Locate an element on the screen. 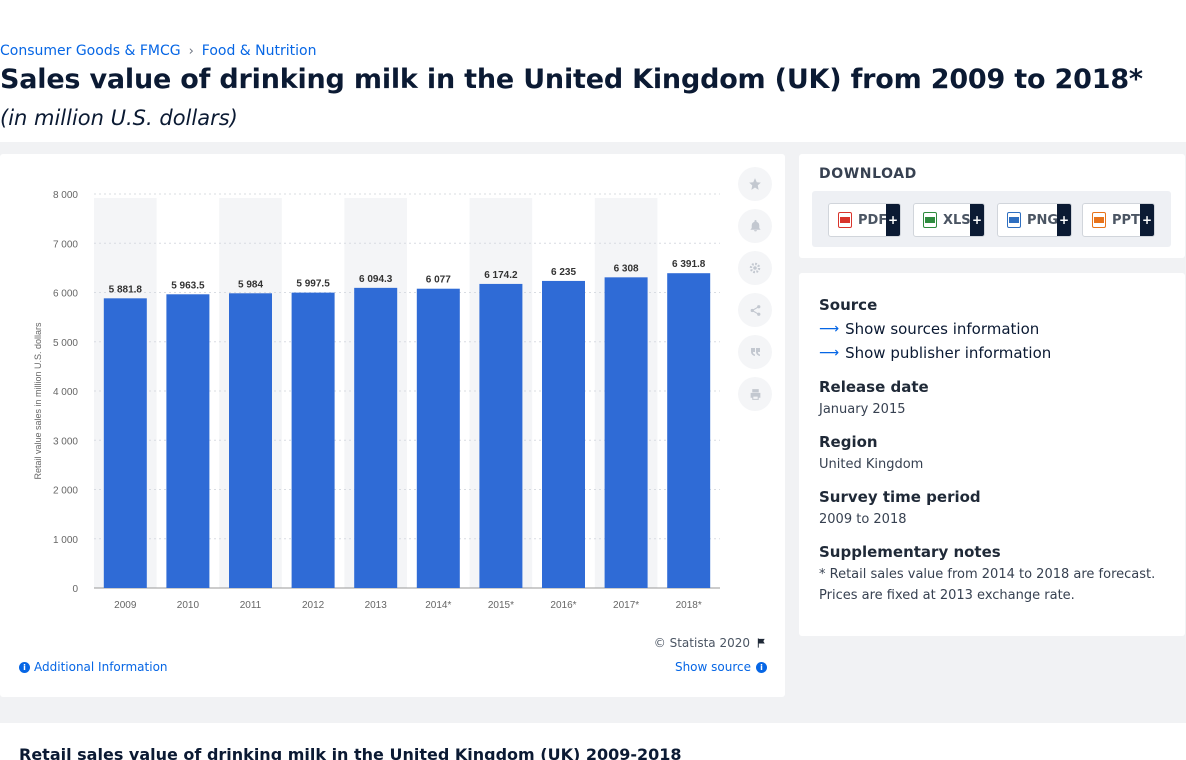 Image resolution: width=1186 pixels, height=760 pixels. show-source-link: Show source i is located at coordinates (721, 667).